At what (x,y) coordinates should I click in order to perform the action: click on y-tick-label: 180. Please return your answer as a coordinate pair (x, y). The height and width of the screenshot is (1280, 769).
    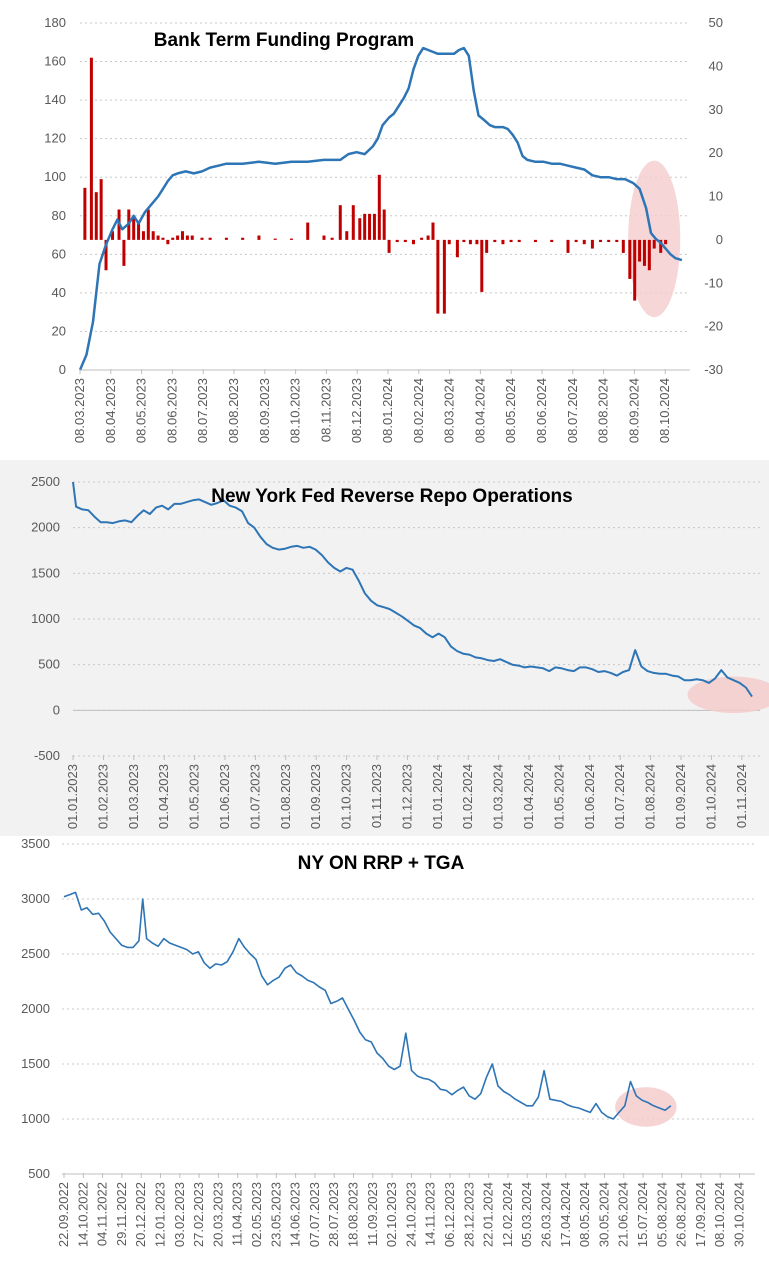
    Looking at the image, I should click on (55, 22).